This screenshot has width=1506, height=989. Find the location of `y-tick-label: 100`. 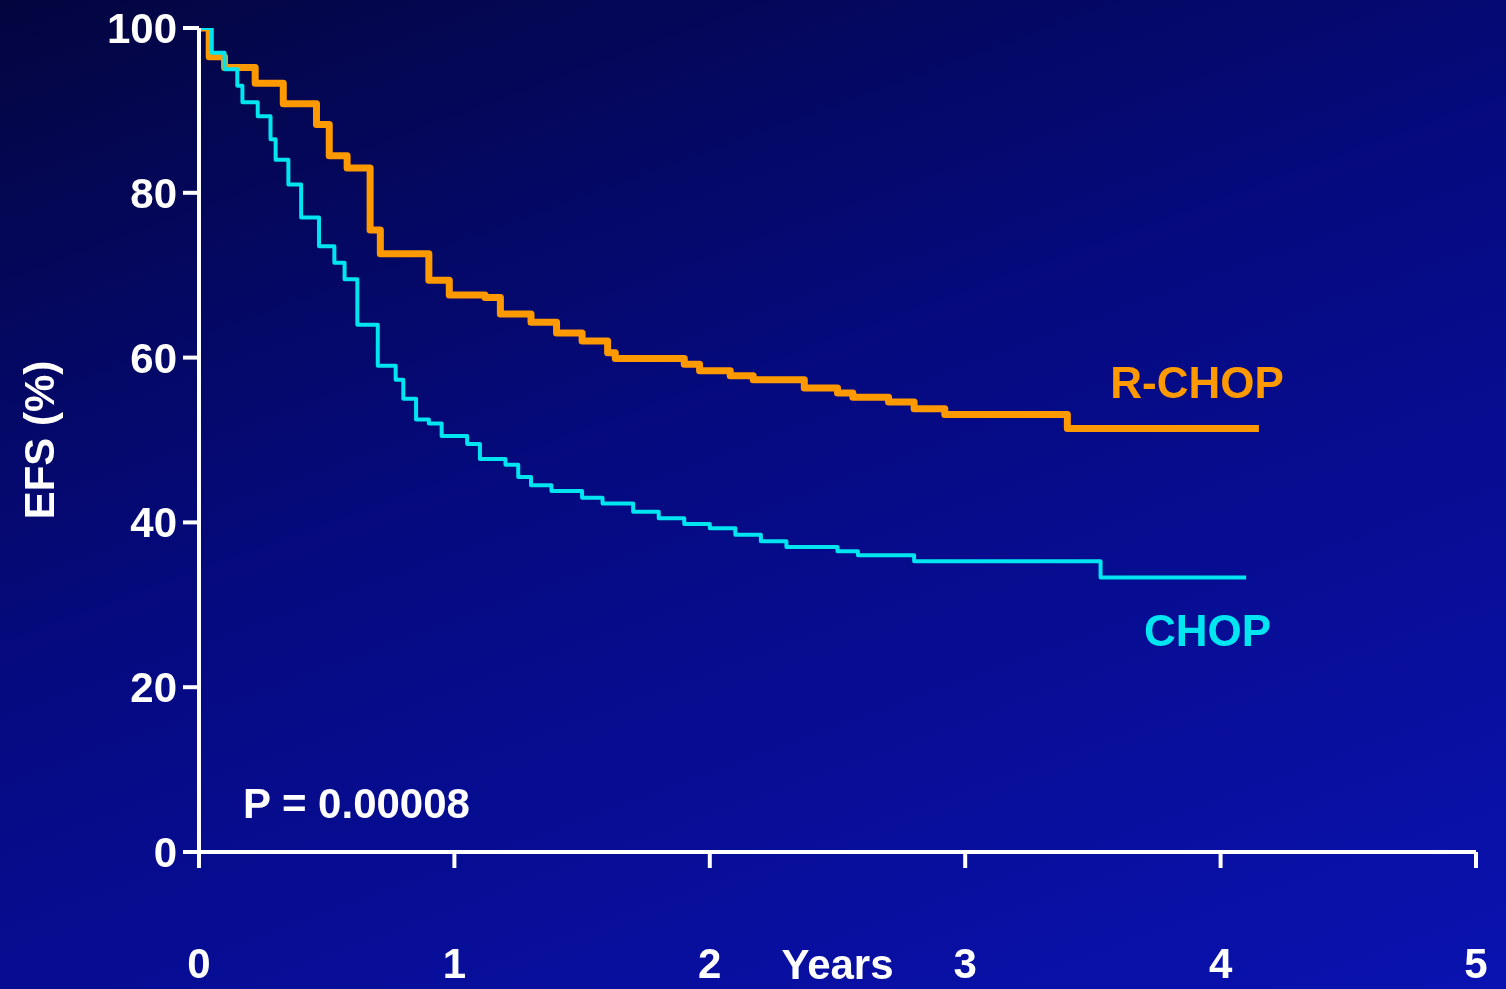

y-tick-label: 100 is located at coordinates (141, 28).